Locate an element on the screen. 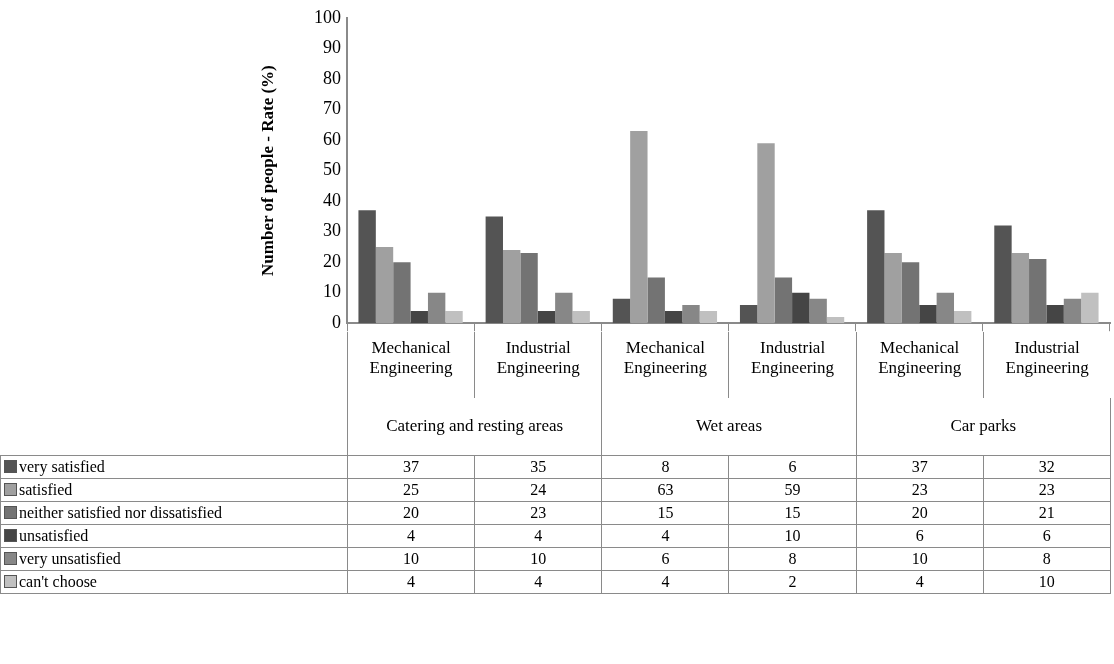  text: Wet areas is located at coordinates (729, 426).